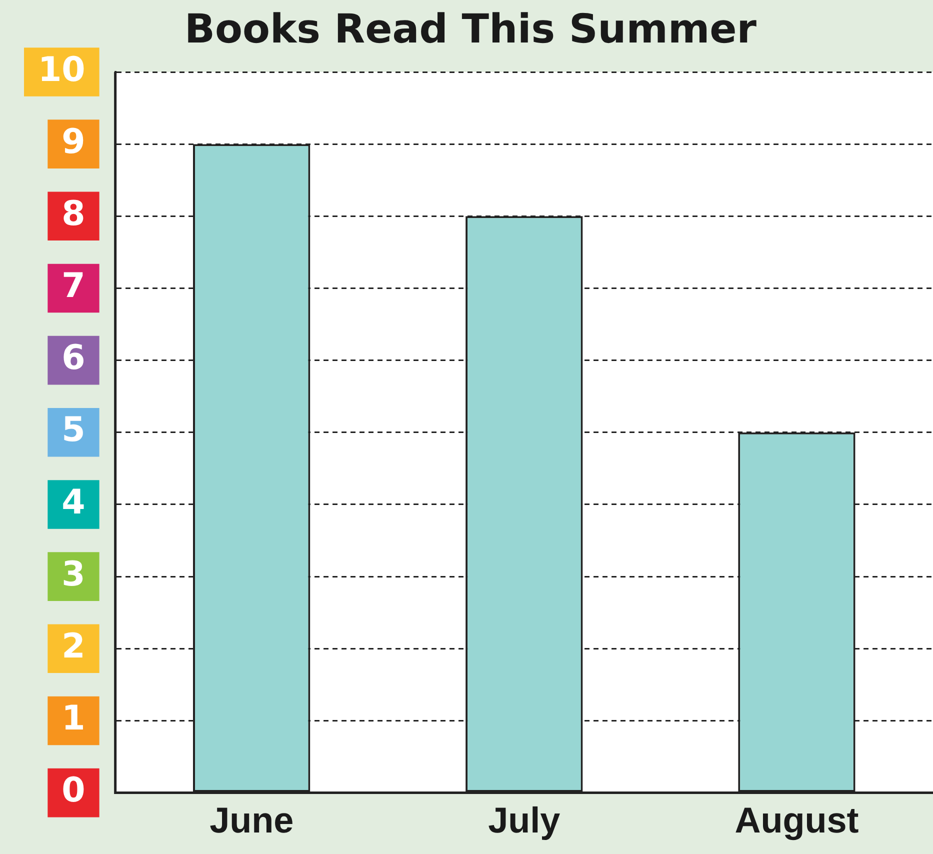 The image size is (933, 854). What do you see at coordinates (74, 790) in the screenshot?
I see `y-tick-label: 0` at bounding box center [74, 790].